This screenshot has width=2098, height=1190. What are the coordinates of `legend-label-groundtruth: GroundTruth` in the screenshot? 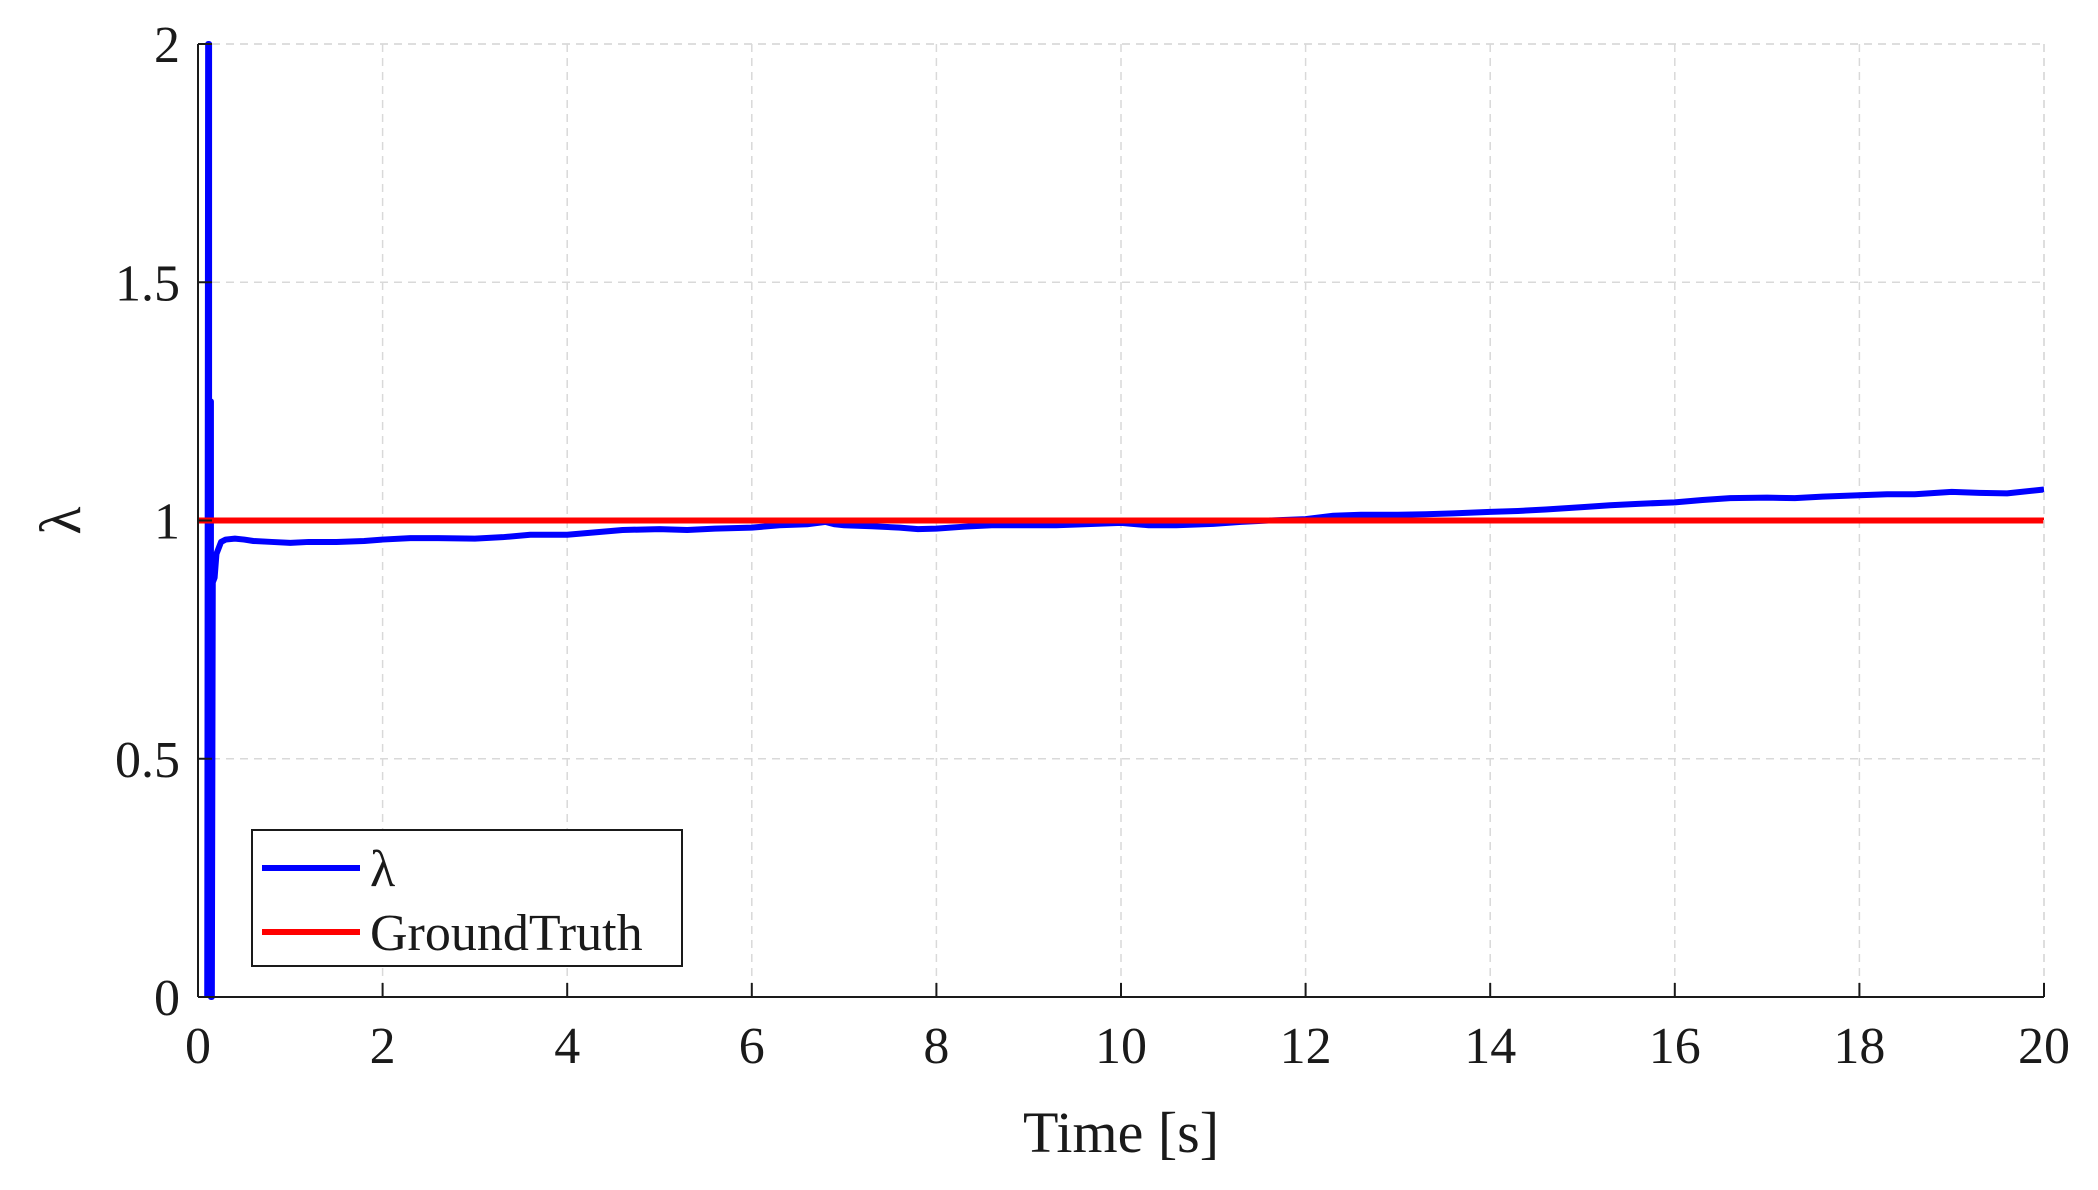 It's located at (506, 933).